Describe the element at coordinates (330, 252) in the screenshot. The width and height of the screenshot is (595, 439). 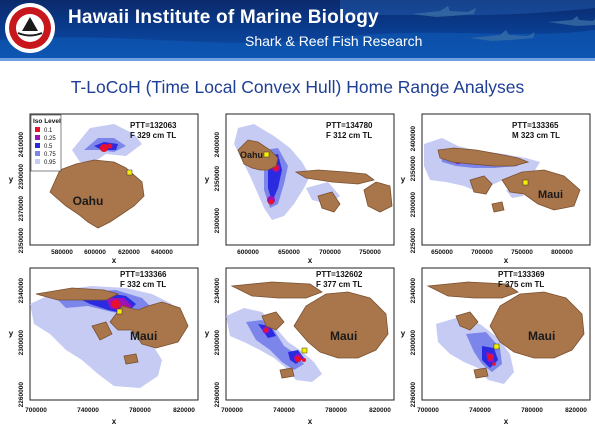
I see `x-tick-3: 700000` at that location.